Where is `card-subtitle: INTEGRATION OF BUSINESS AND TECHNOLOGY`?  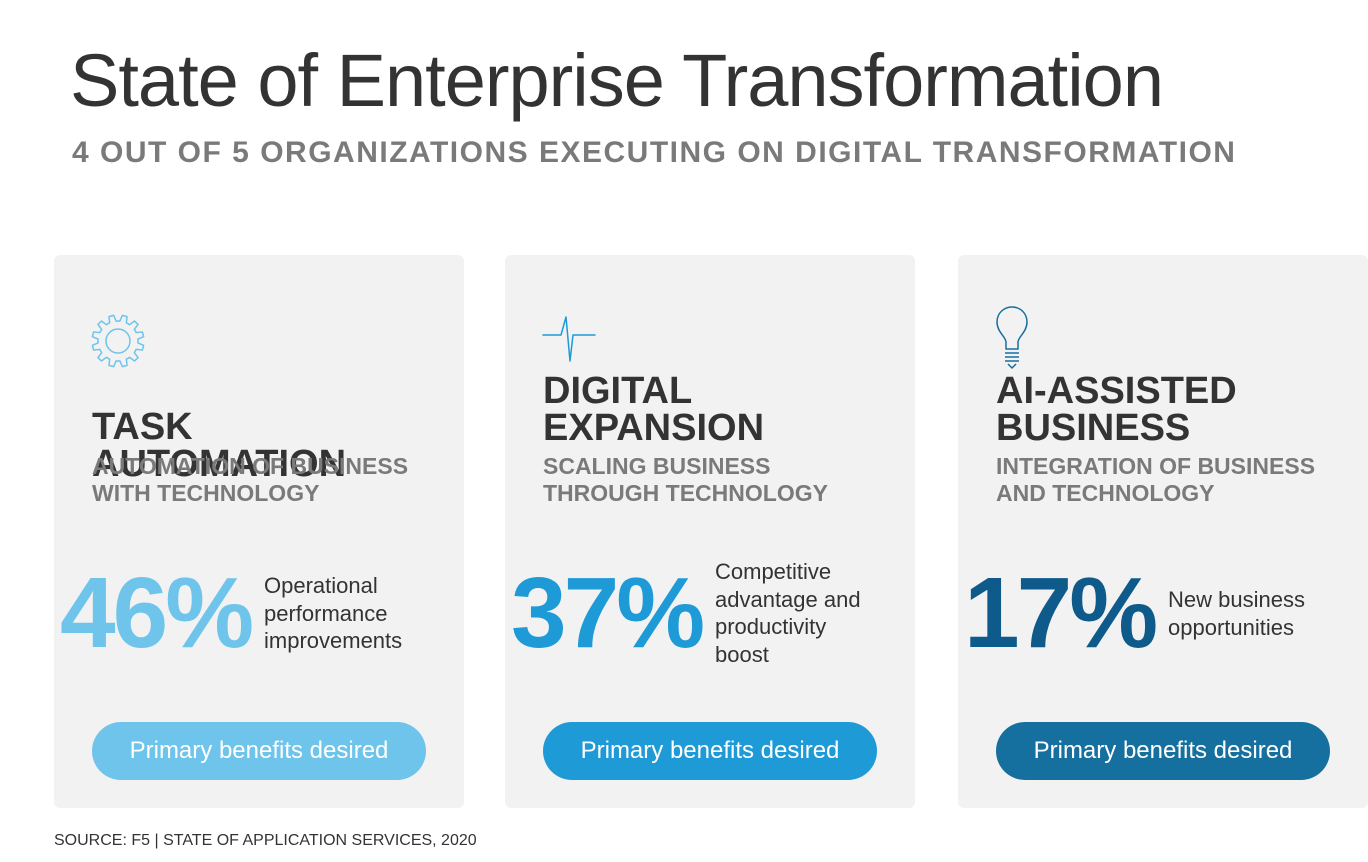 card-subtitle: INTEGRATION OF BUSINESS AND TECHNOLOGY is located at coordinates (1166, 480).